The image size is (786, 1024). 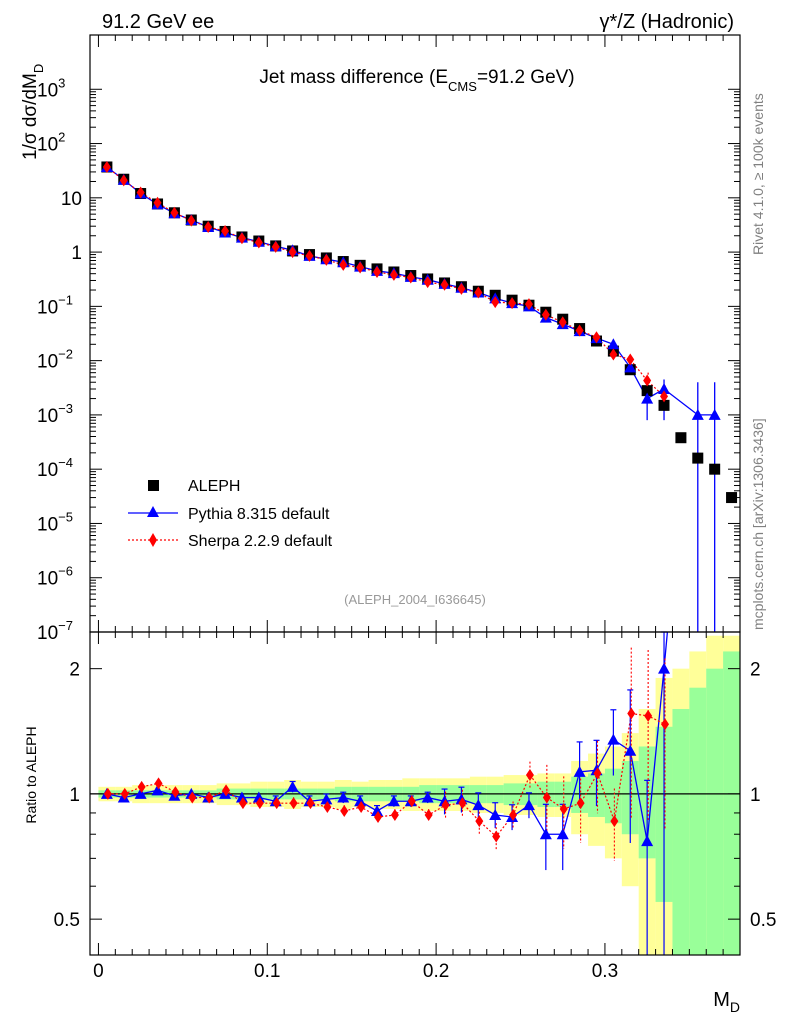 What do you see at coordinates (74, 795) in the screenshot?
I see `ratio-y-tick-label-left: 1` at bounding box center [74, 795].